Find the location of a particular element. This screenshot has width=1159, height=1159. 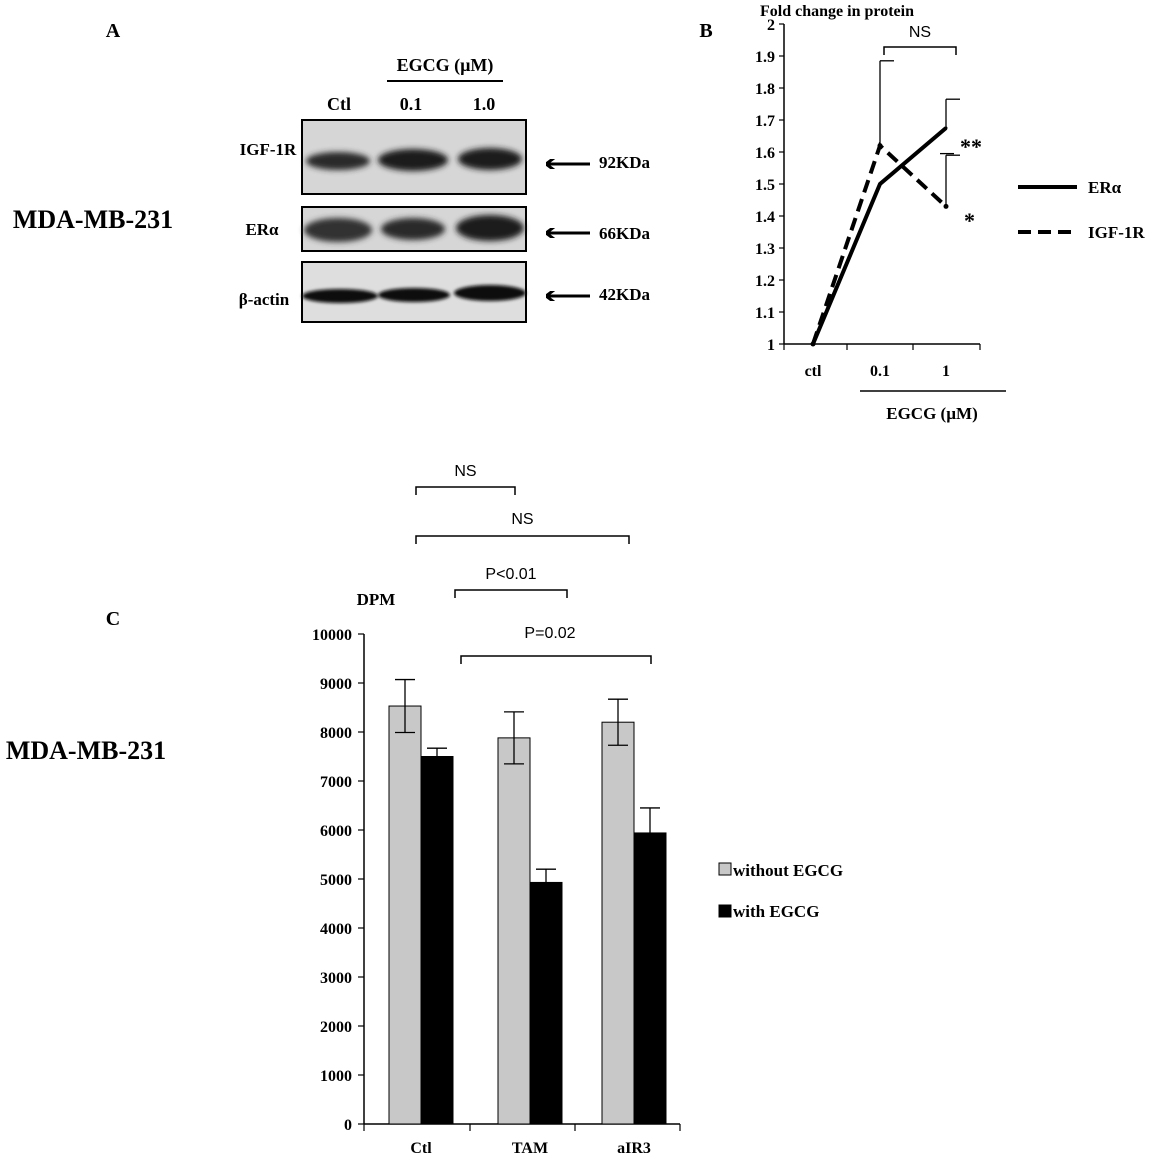

chart-b-era-significance: ** is located at coordinates (971, 146).